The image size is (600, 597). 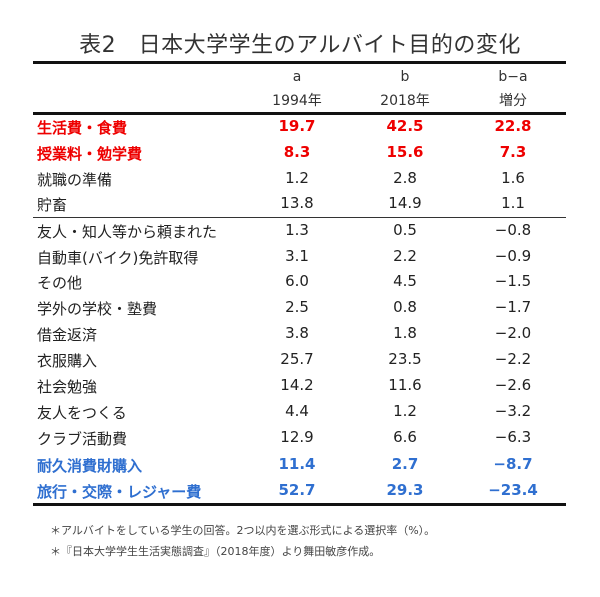 What do you see at coordinates (513, 411) in the screenshot?
I see `value-diff: −3.2` at bounding box center [513, 411].